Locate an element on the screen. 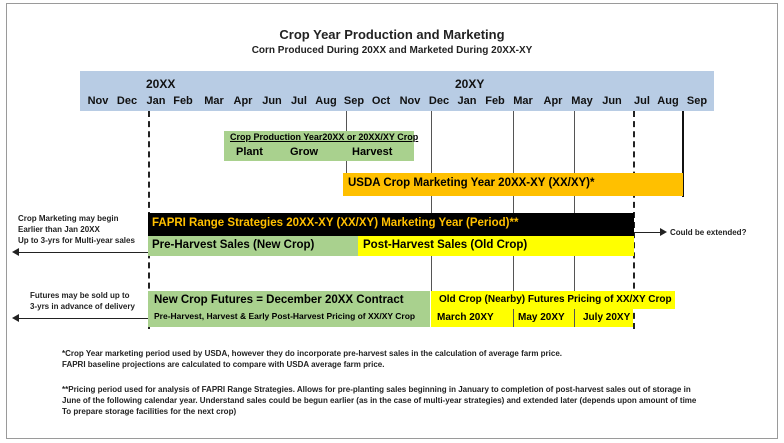 The image size is (784, 443). marketing-early-arrow-head is located at coordinates (15, 252).